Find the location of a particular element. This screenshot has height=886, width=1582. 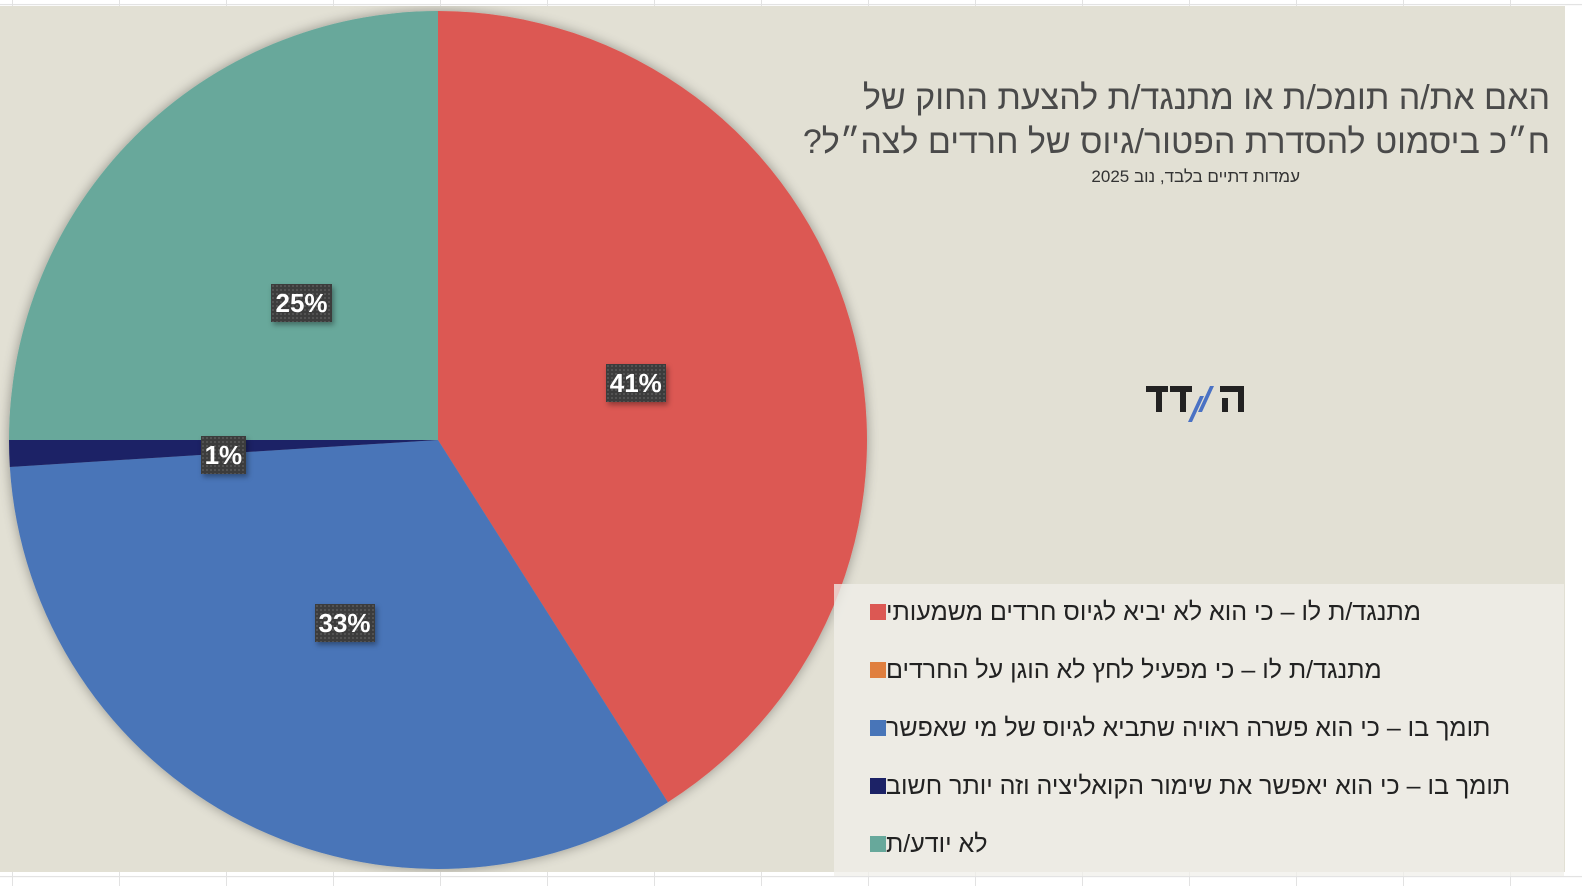

pie-data-label-3: 1% is located at coordinates (223, 454).